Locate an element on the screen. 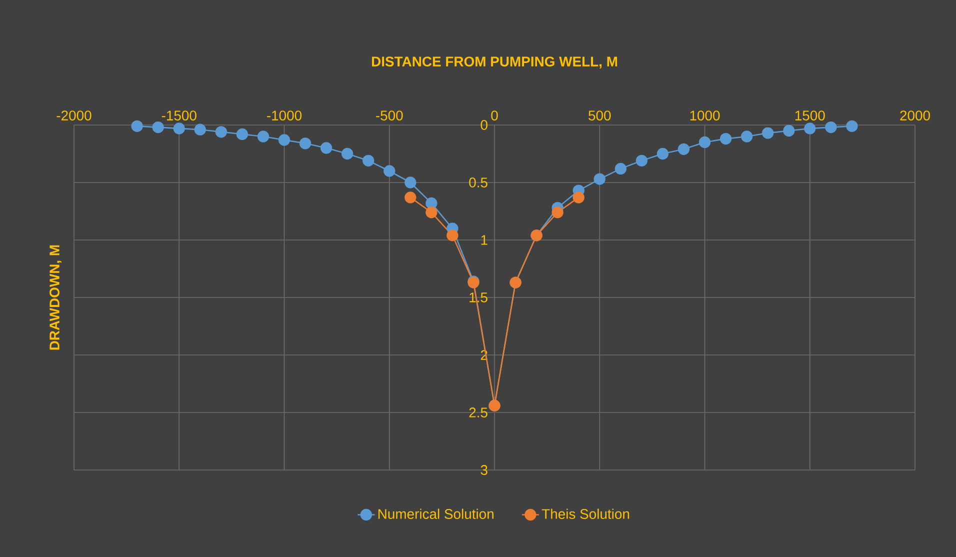 This screenshot has height=557, width=956. y-tick-label: 3 is located at coordinates (484, 470).